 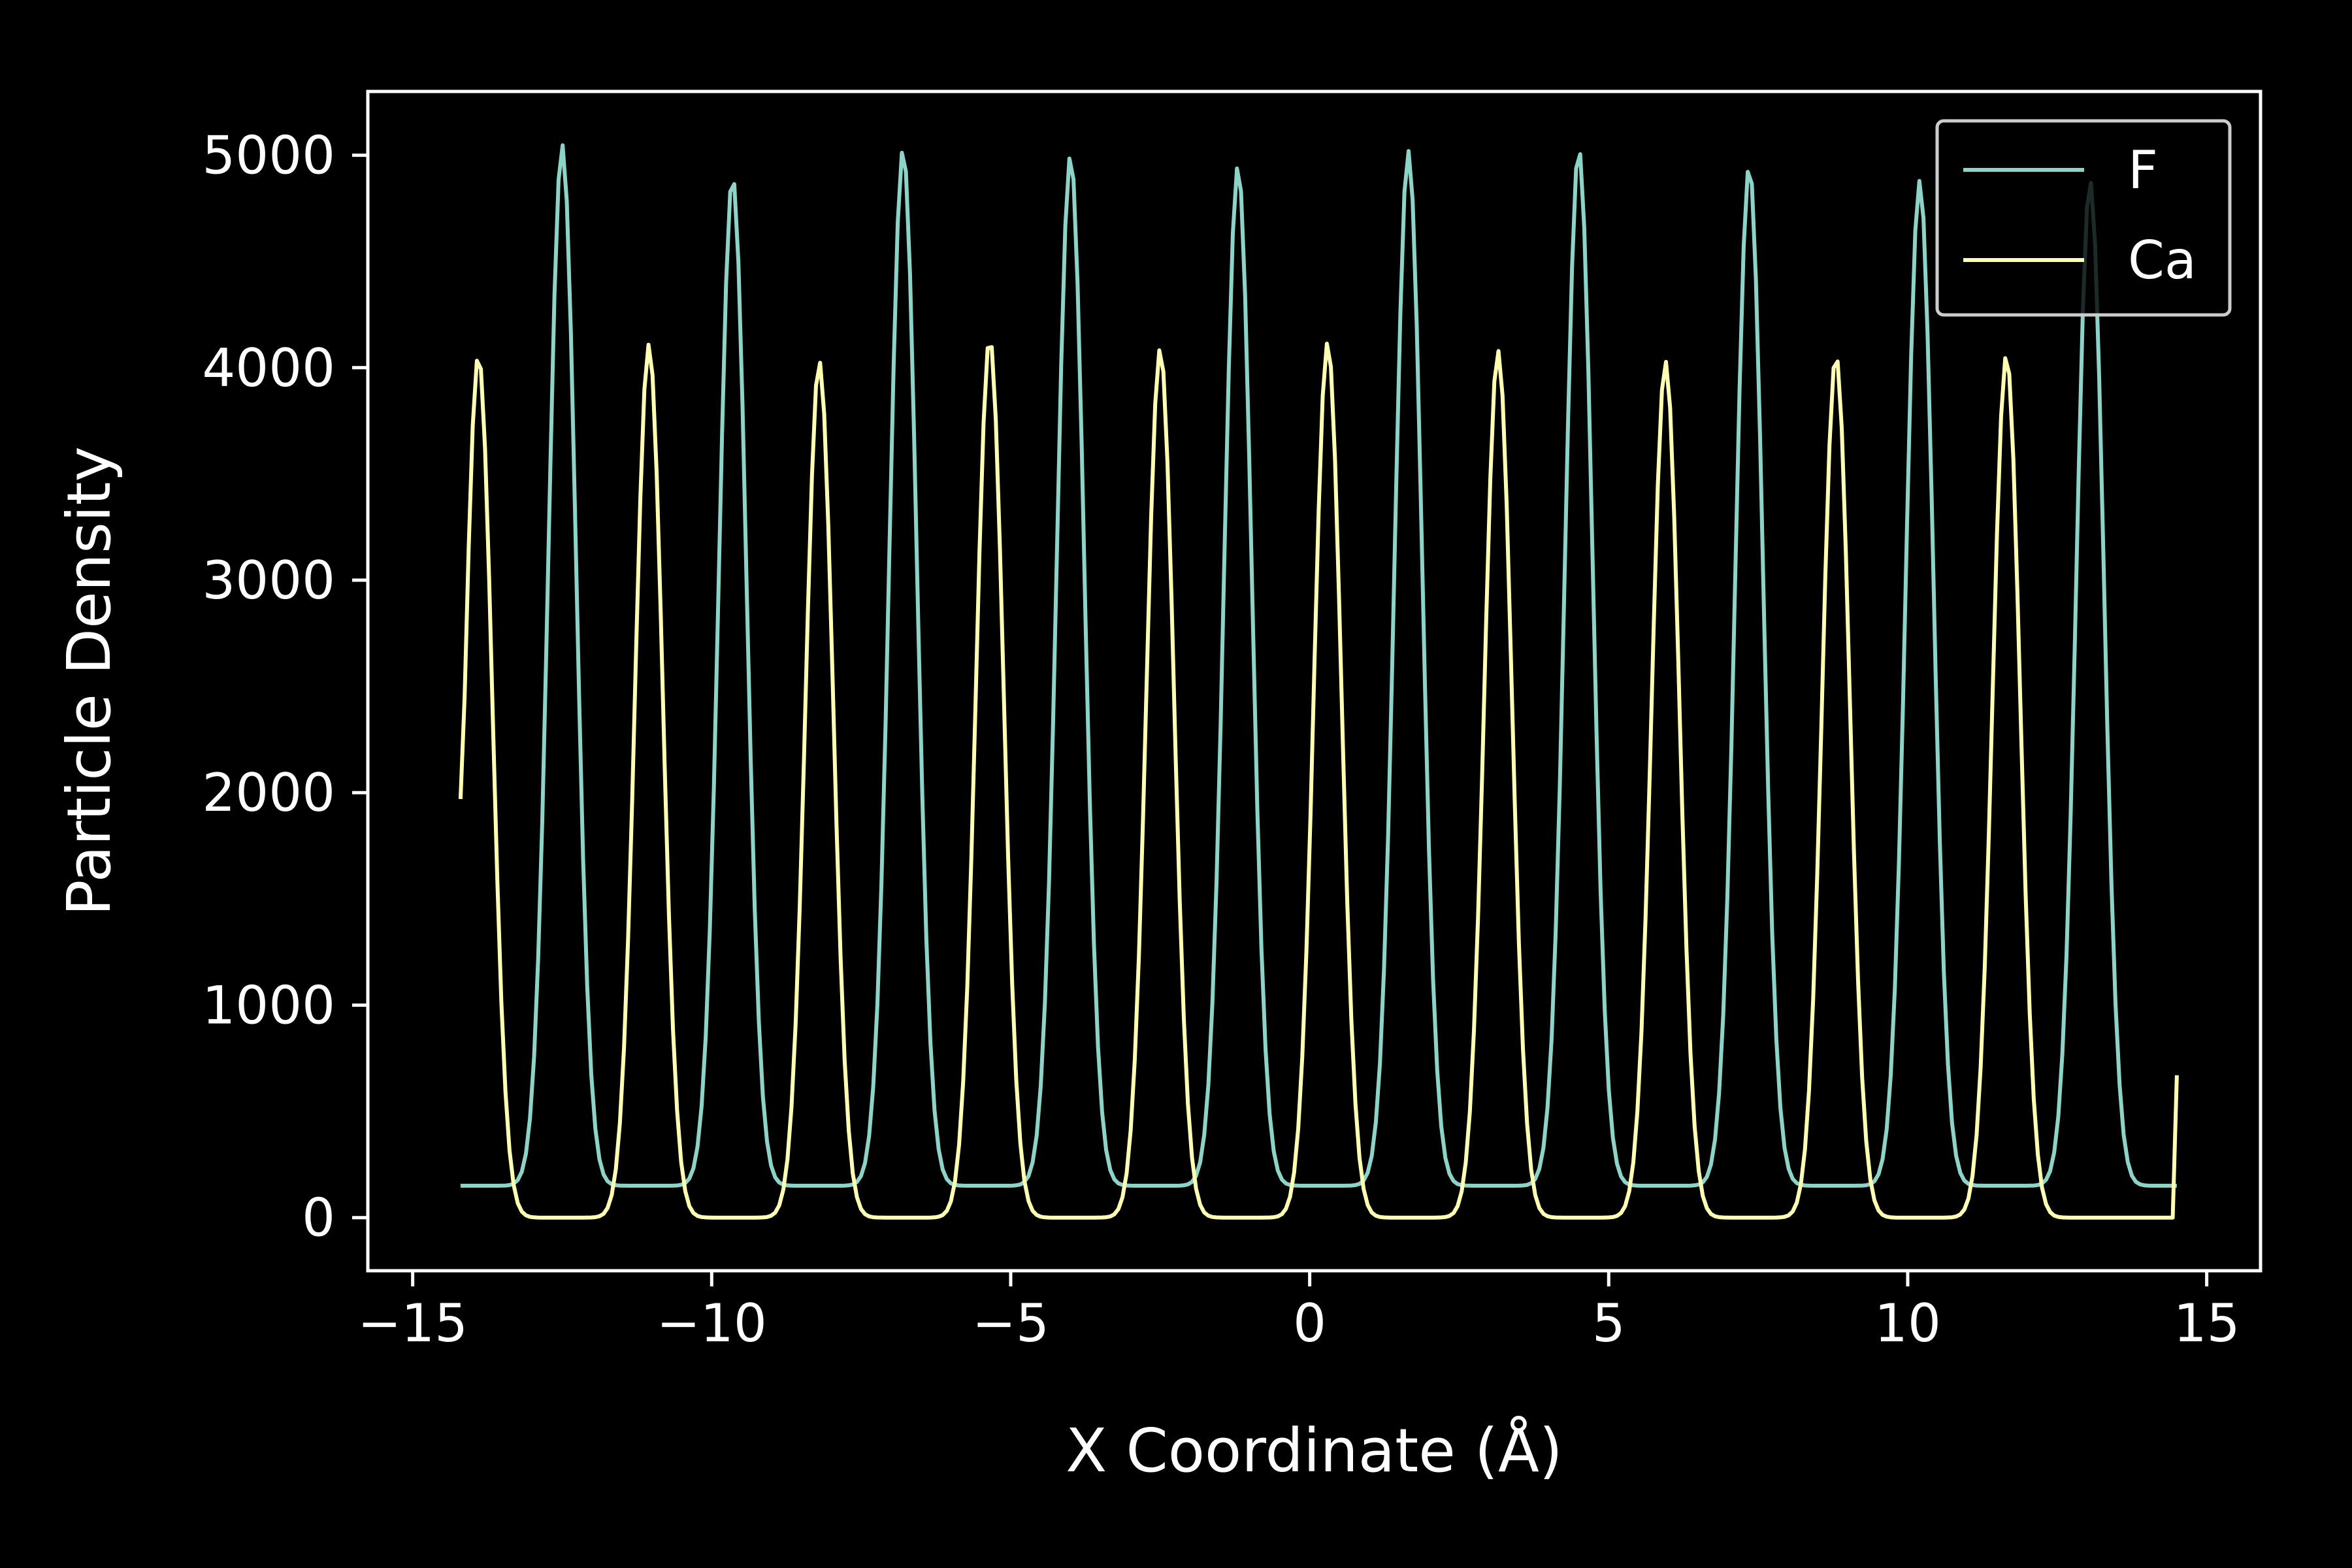 What do you see at coordinates (89, 681) in the screenshot?
I see `y-axis-label: Particle Density` at bounding box center [89, 681].